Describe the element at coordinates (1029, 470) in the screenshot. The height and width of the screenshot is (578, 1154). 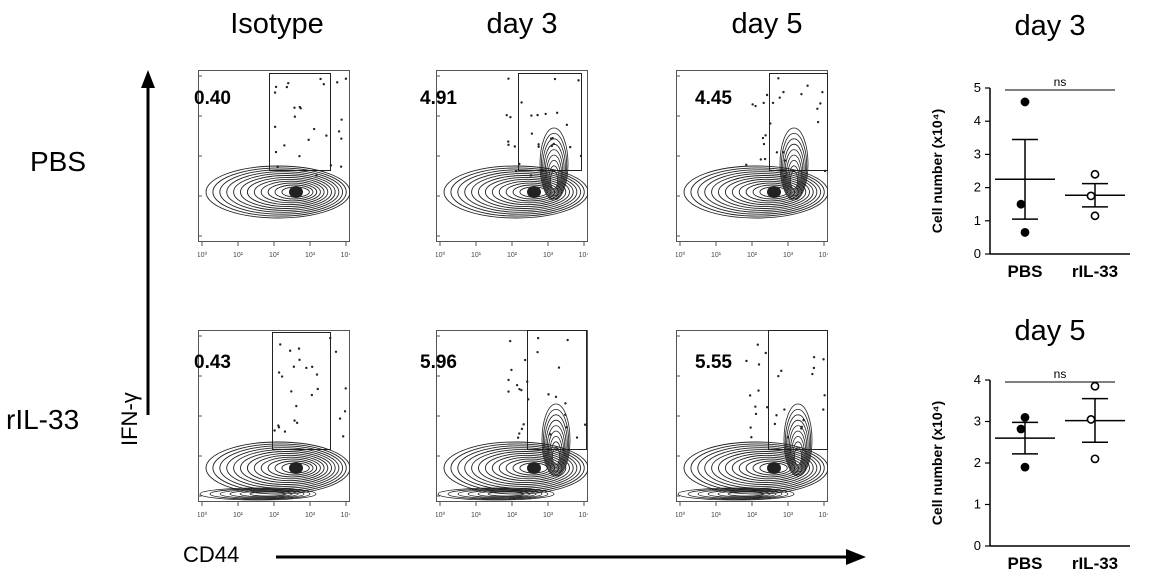
I see `cell-number-chart-day5: 0 1 2 3 4 Cell number (x10⁴) PBS rIL-33 ns` at that location.